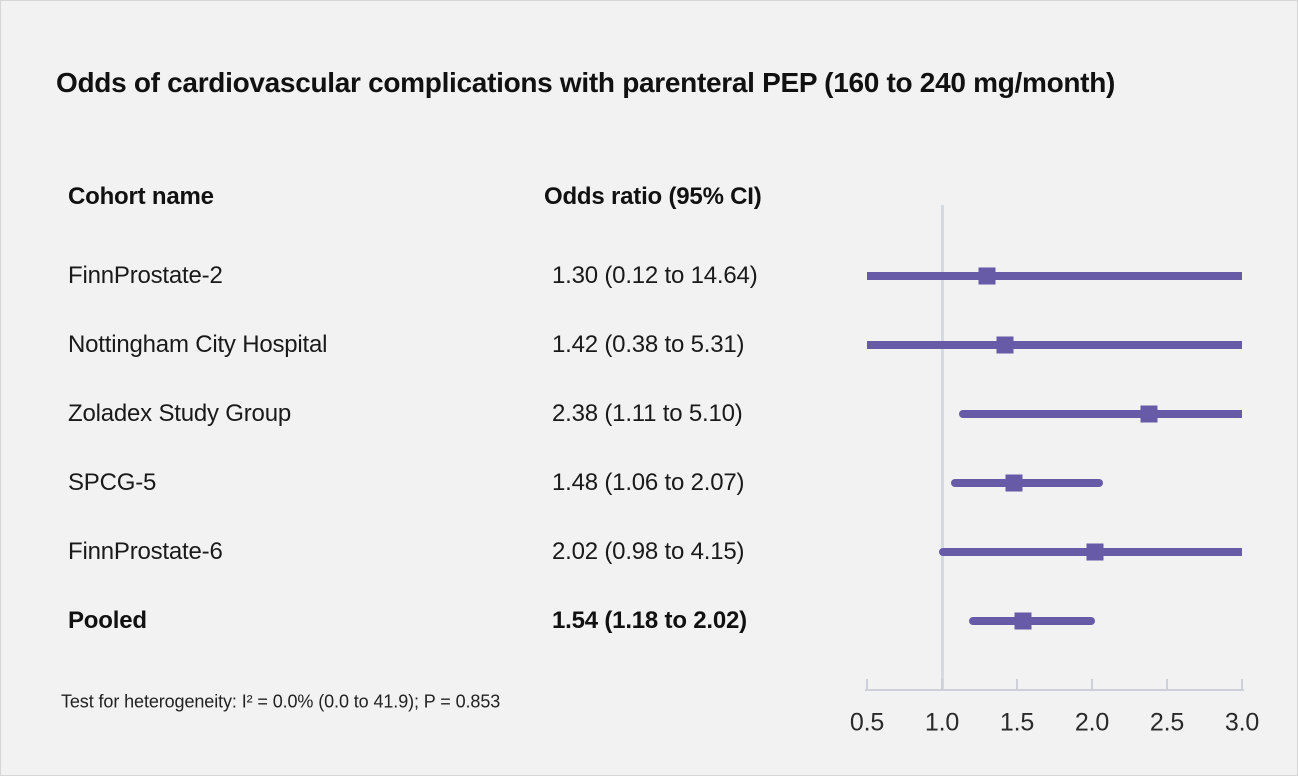 This screenshot has width=1298, height=776. Describe the element at coordinates (1017, 722) in the screenshot. I see `x-axis-tick-label: 1.5` at that location.